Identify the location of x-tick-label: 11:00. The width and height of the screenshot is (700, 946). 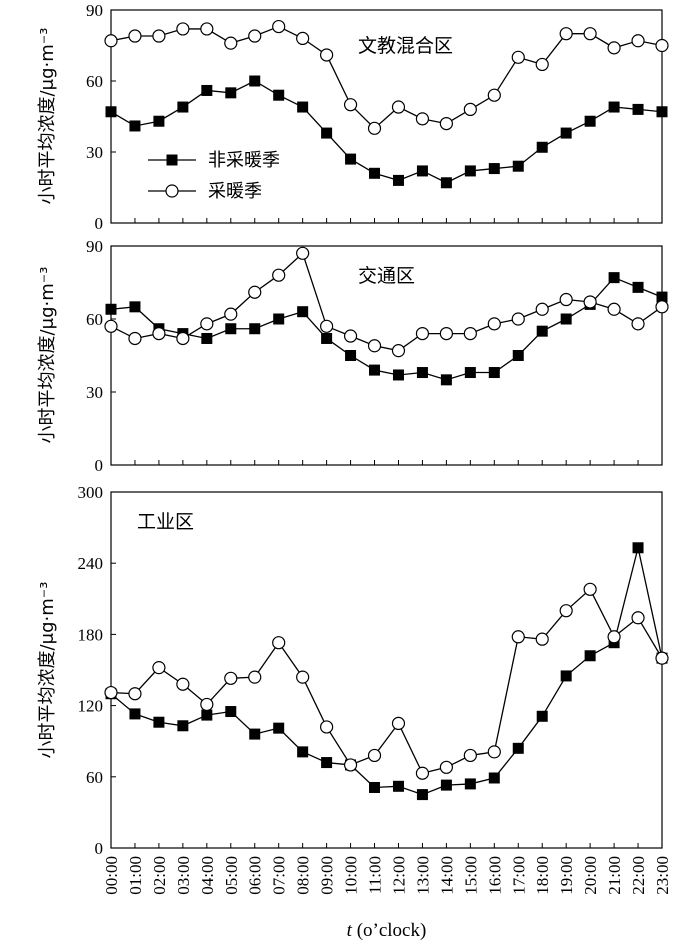
(375, 875).